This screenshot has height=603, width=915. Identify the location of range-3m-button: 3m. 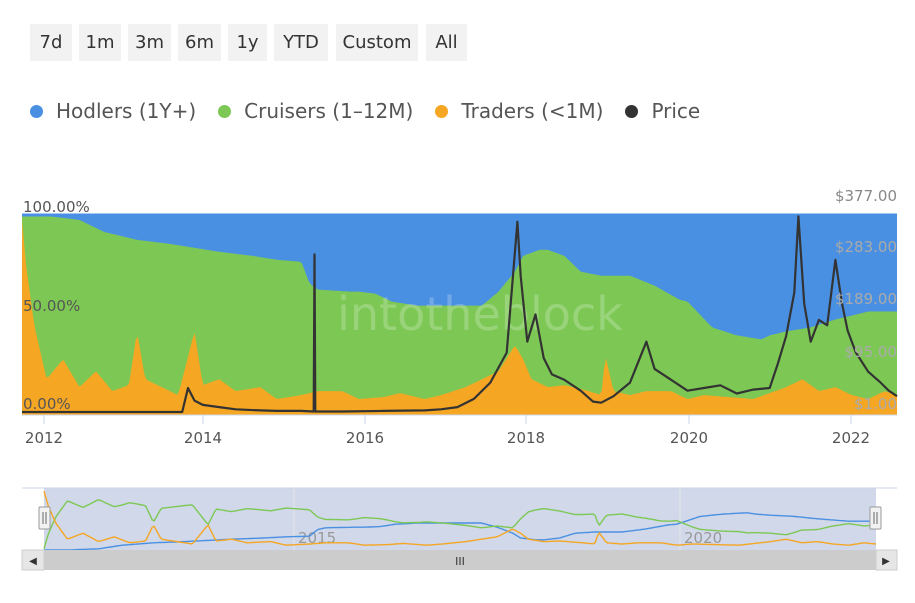
(149, 42).